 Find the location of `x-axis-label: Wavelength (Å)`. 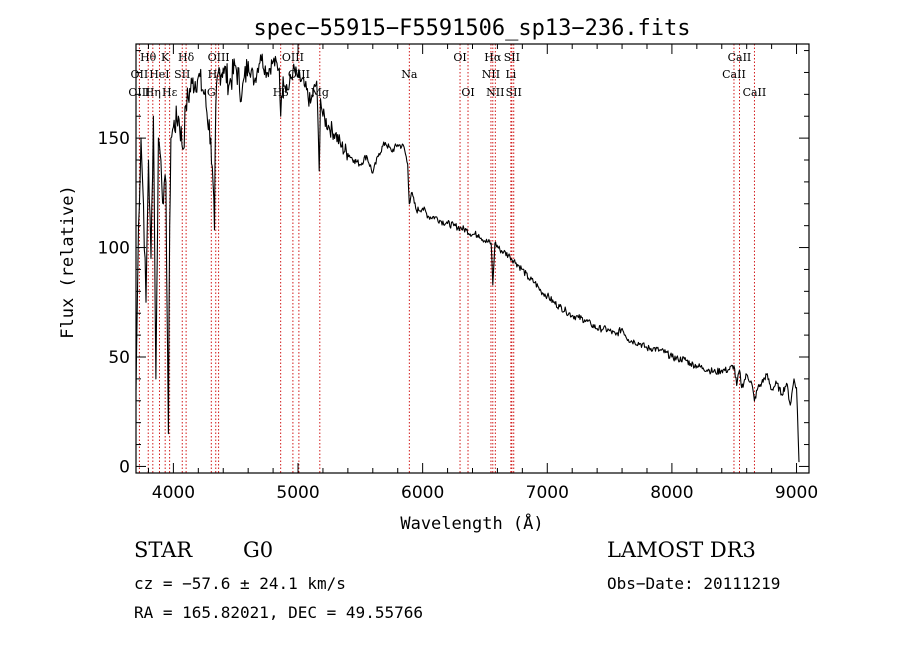

x-axis-label: Wavelength (Å) is located at coordinates (471, 523).